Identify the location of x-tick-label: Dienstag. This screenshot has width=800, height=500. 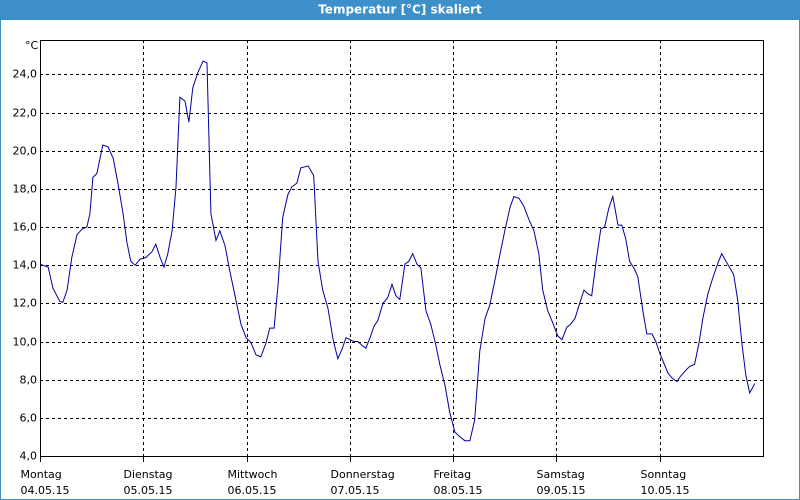
(148, 474).